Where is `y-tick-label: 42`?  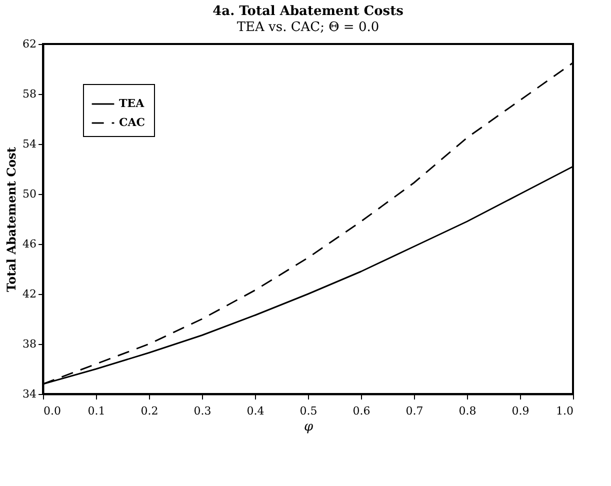 y-tick-label: 42 is located at coordinates (29, 294).